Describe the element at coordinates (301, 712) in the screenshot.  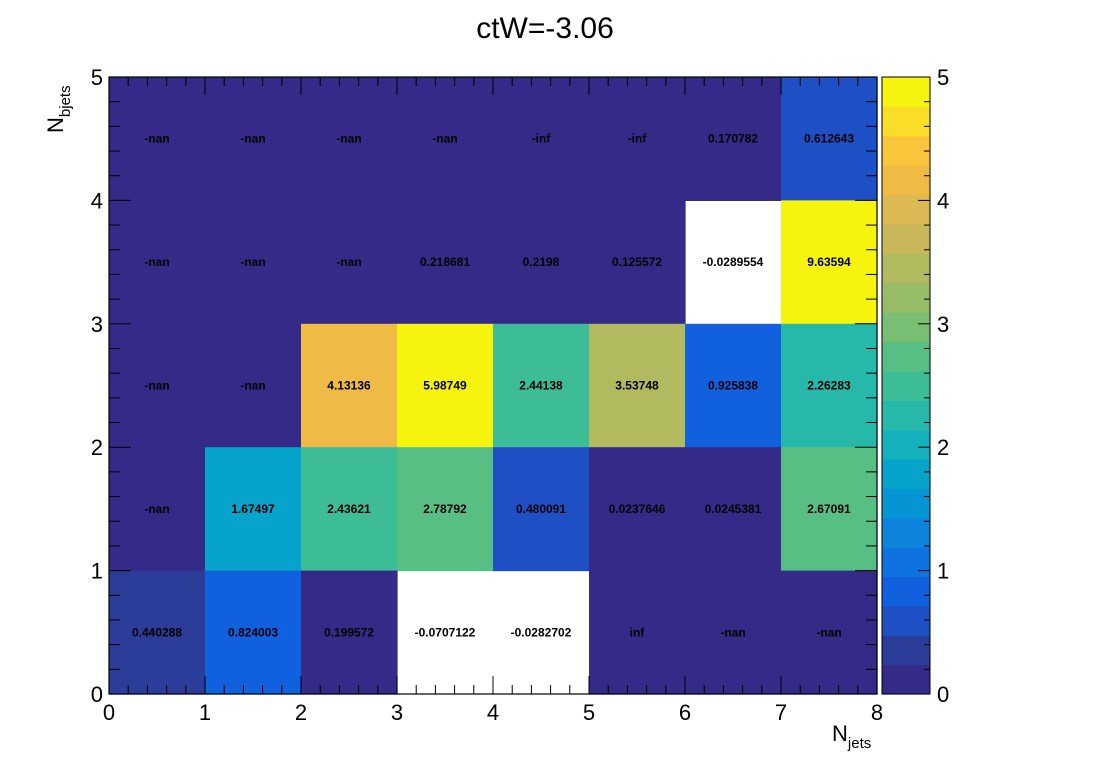
I see `x-tick-label: 2` at that location.